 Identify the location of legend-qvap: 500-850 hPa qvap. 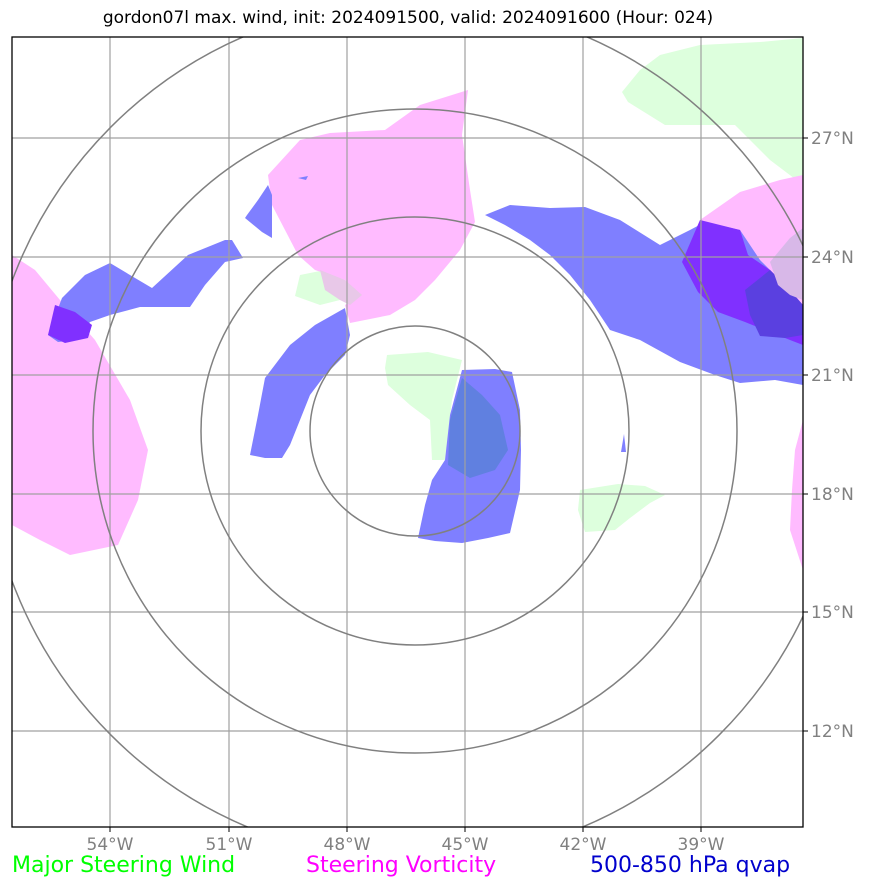
(690, 865).